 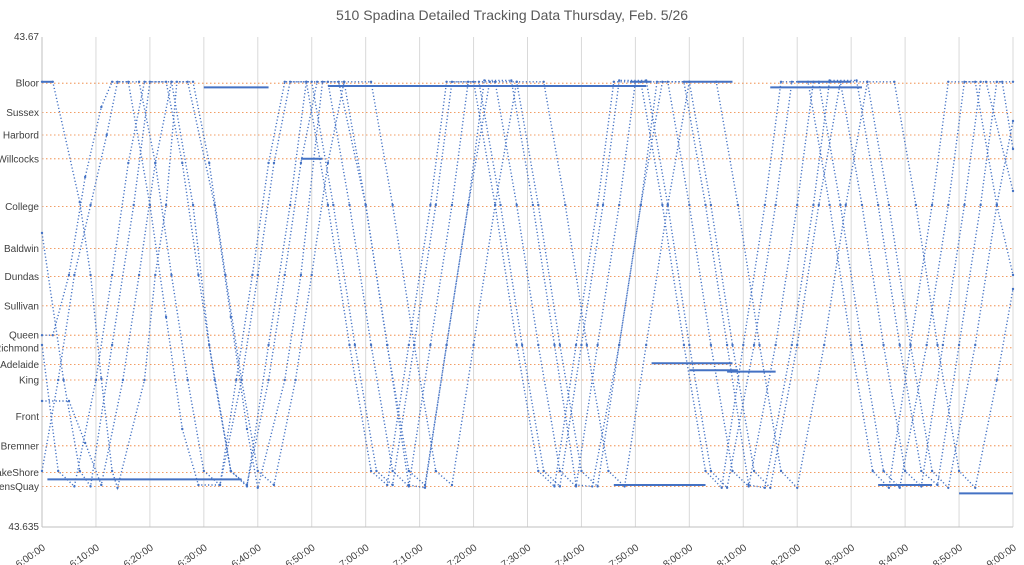 What do you see at coordinates (19, 348) in the screenshot?
I see `stop-label: Richmond` at bounding box center [19, 348].